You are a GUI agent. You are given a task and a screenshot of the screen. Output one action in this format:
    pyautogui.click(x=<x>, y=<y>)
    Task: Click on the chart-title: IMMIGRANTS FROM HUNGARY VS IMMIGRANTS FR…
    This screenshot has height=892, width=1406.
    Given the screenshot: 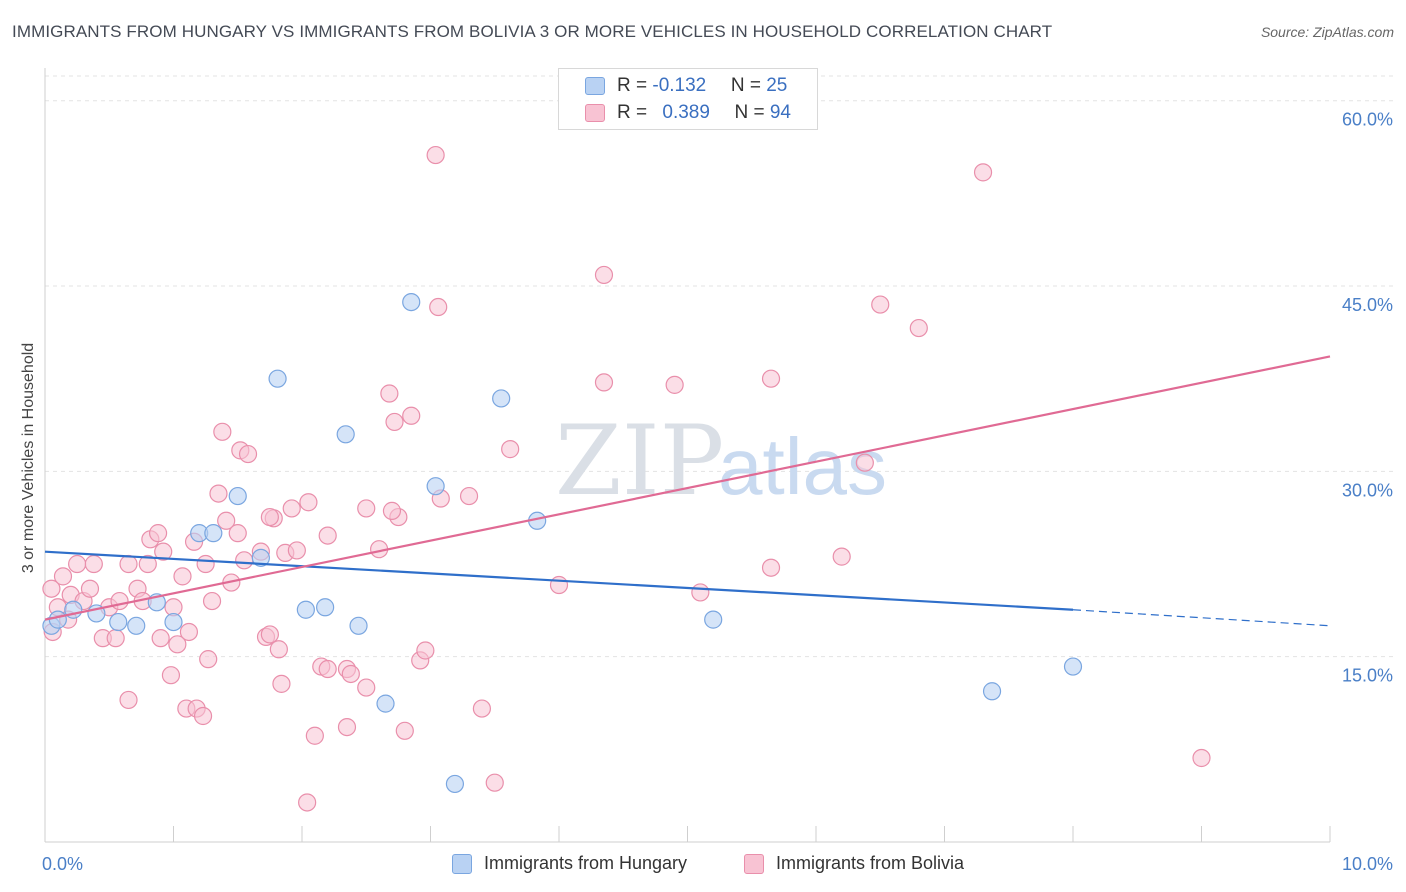 What is the action you would take?
    pyautogui.click(x=532, y=31)
    